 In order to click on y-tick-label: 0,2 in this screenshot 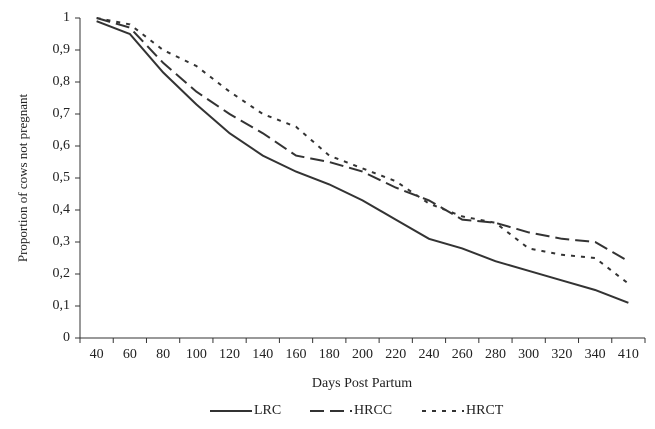, I will do `click(62, 273)`.